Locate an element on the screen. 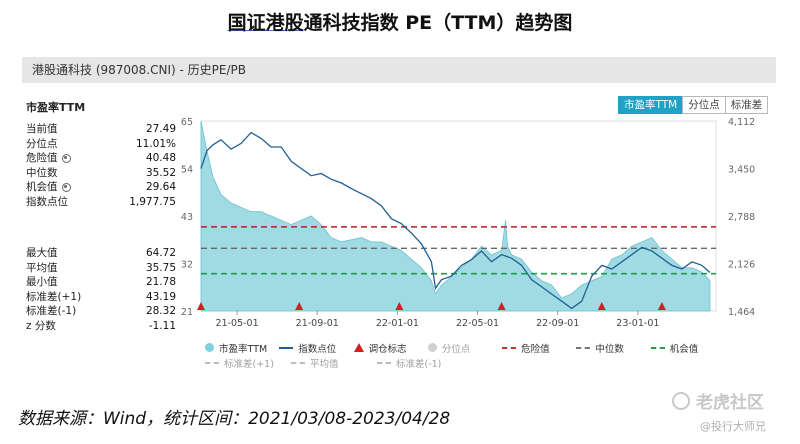 The width and height of the screenshot is (800, 444). legend-label: 危险值 is located at coordinates (535, 349).